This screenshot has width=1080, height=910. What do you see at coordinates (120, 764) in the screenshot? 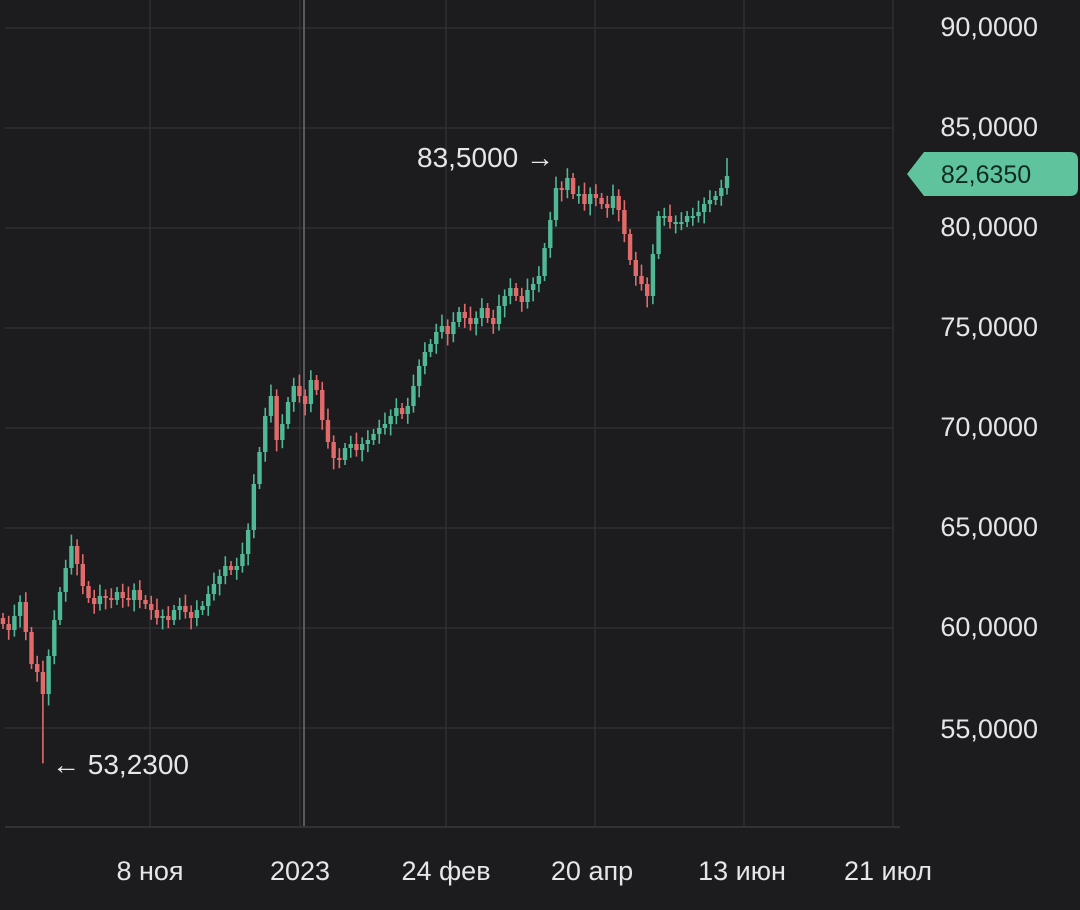
I see `min-price-annotation: ← 53,2300` at bounding box center [120, 764].